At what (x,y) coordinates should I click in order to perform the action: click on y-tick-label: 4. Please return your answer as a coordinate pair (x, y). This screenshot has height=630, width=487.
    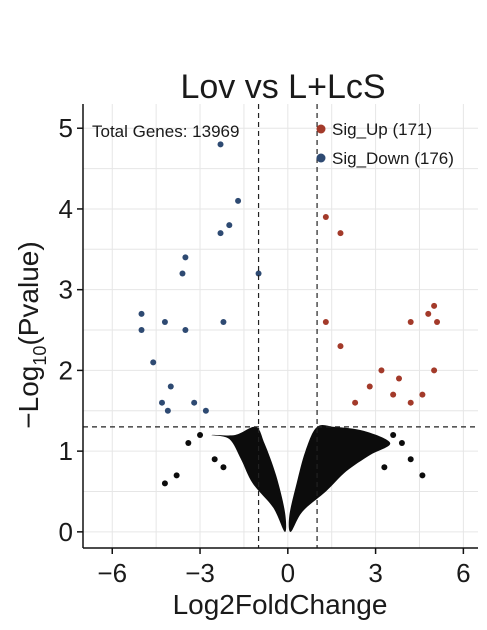
    Looking at the image, I should click on (66, 209).